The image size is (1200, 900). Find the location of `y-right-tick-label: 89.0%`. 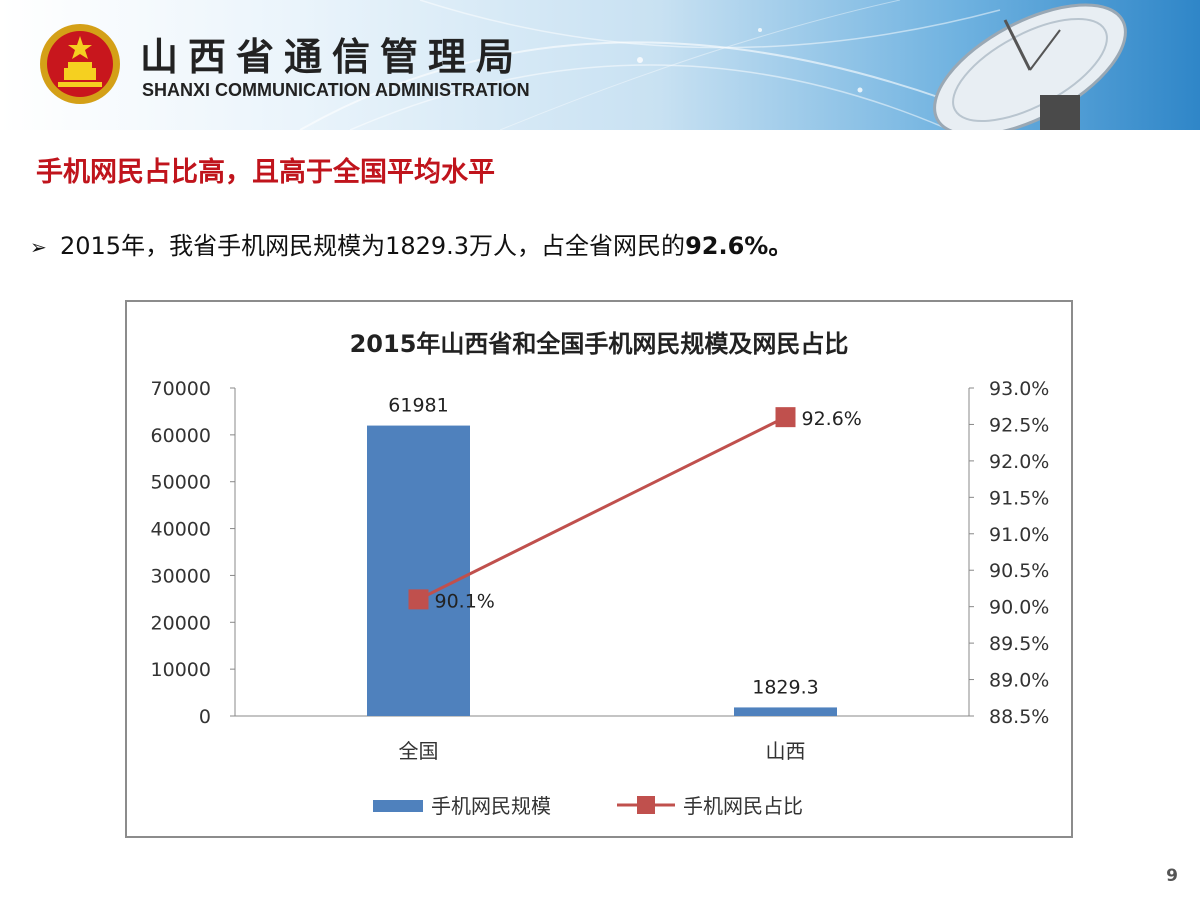

y-right-tick-label: 89.0% is located at coordinates (1019, 681).